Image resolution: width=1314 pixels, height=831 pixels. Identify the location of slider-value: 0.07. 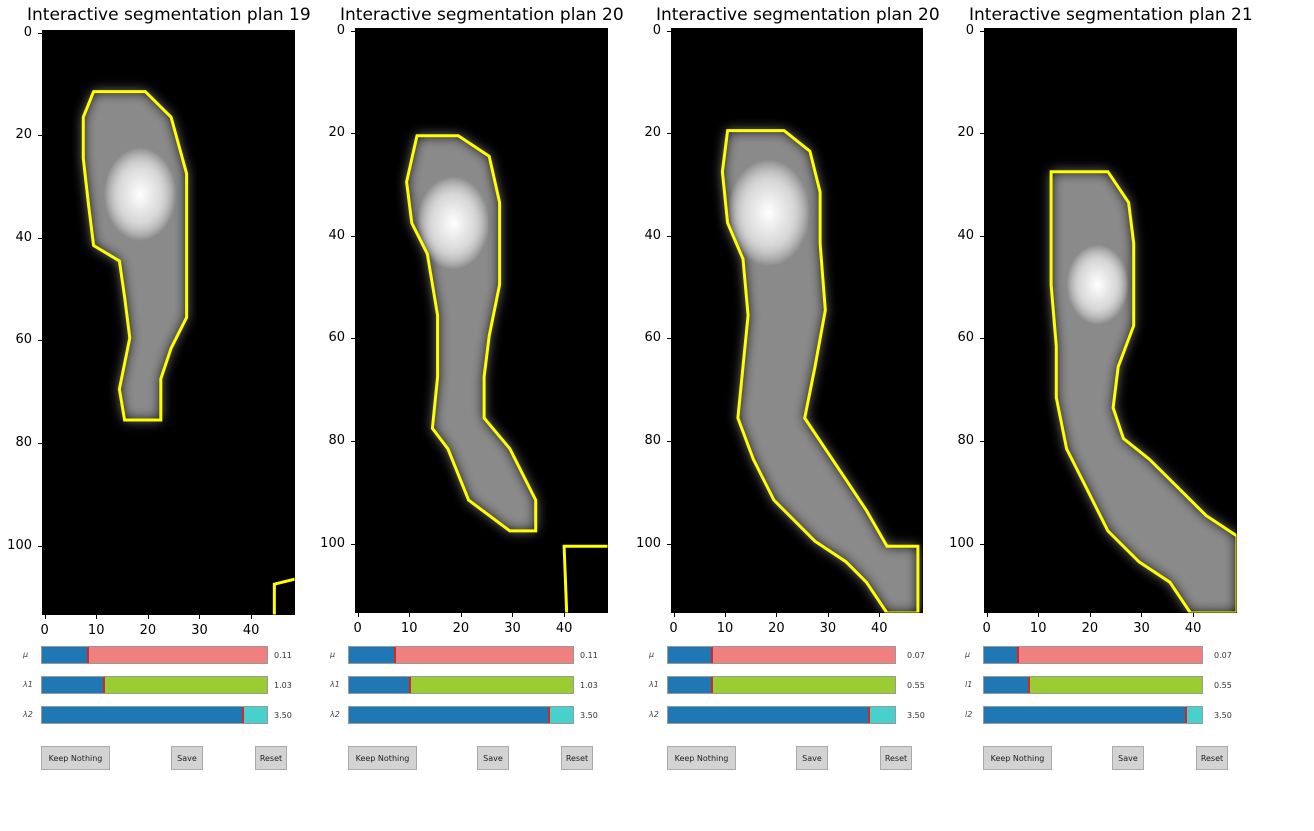
(1223, 655).